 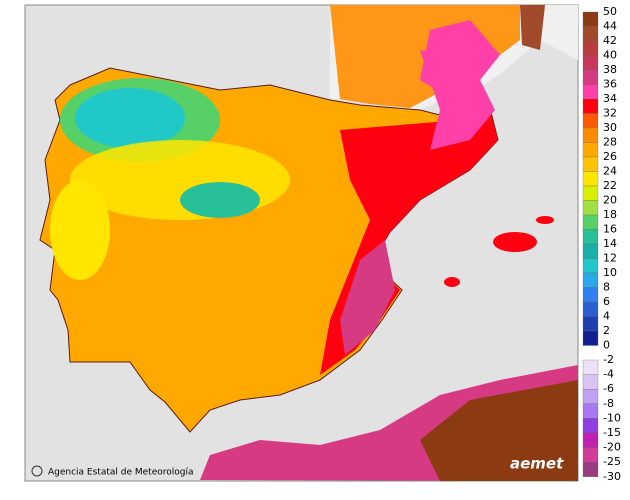 What do you see at coordinates (610, 171) in the screenshot?
I see `legend-label: 24` at bounding box center [610, 171].